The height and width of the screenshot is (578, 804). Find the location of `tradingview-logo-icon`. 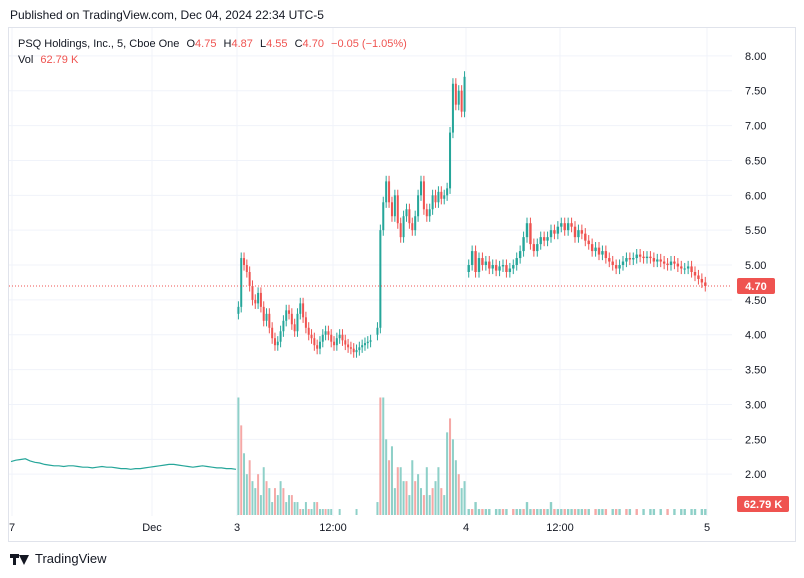

tradingview-logo-icon is located at coordinates (20, 559).